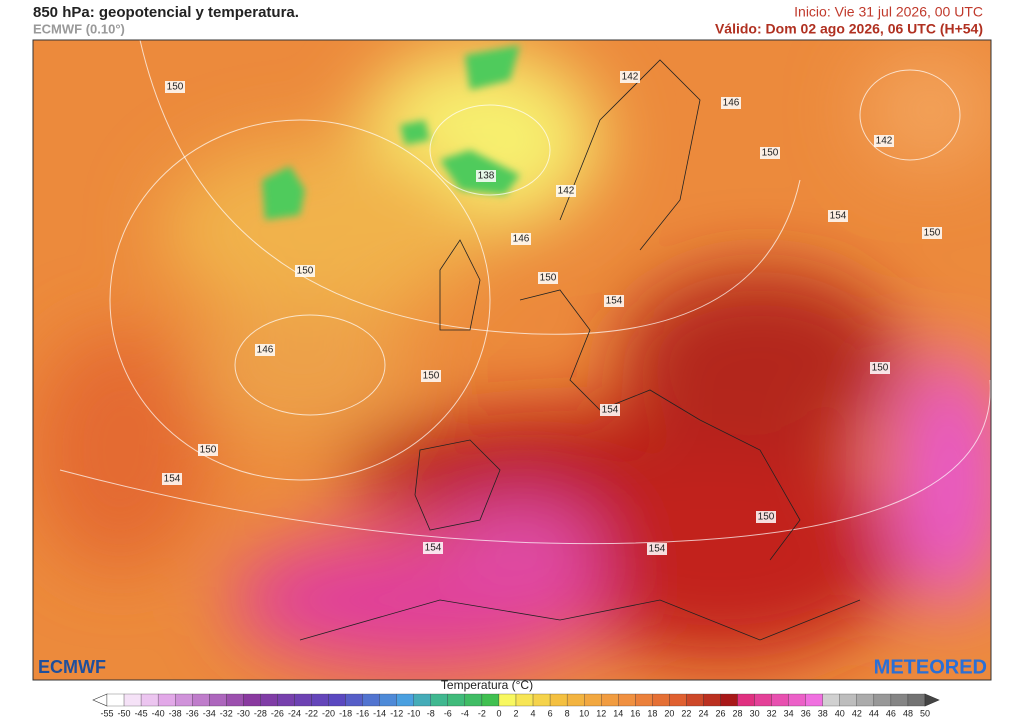 The image size is (1024, 720). Describe the element at coordinates (226, 713) in the screenshot. I see `colorbar-tick-label: -32` at that location.